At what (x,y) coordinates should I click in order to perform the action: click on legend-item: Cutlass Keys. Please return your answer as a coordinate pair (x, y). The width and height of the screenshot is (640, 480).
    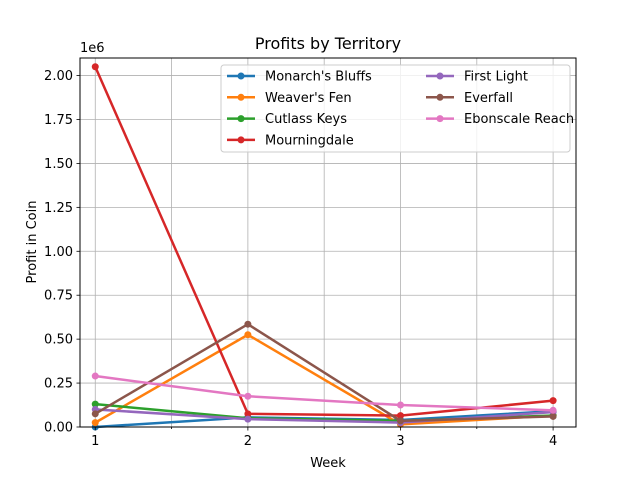
    Looking at the image, I should click on (287, 119).